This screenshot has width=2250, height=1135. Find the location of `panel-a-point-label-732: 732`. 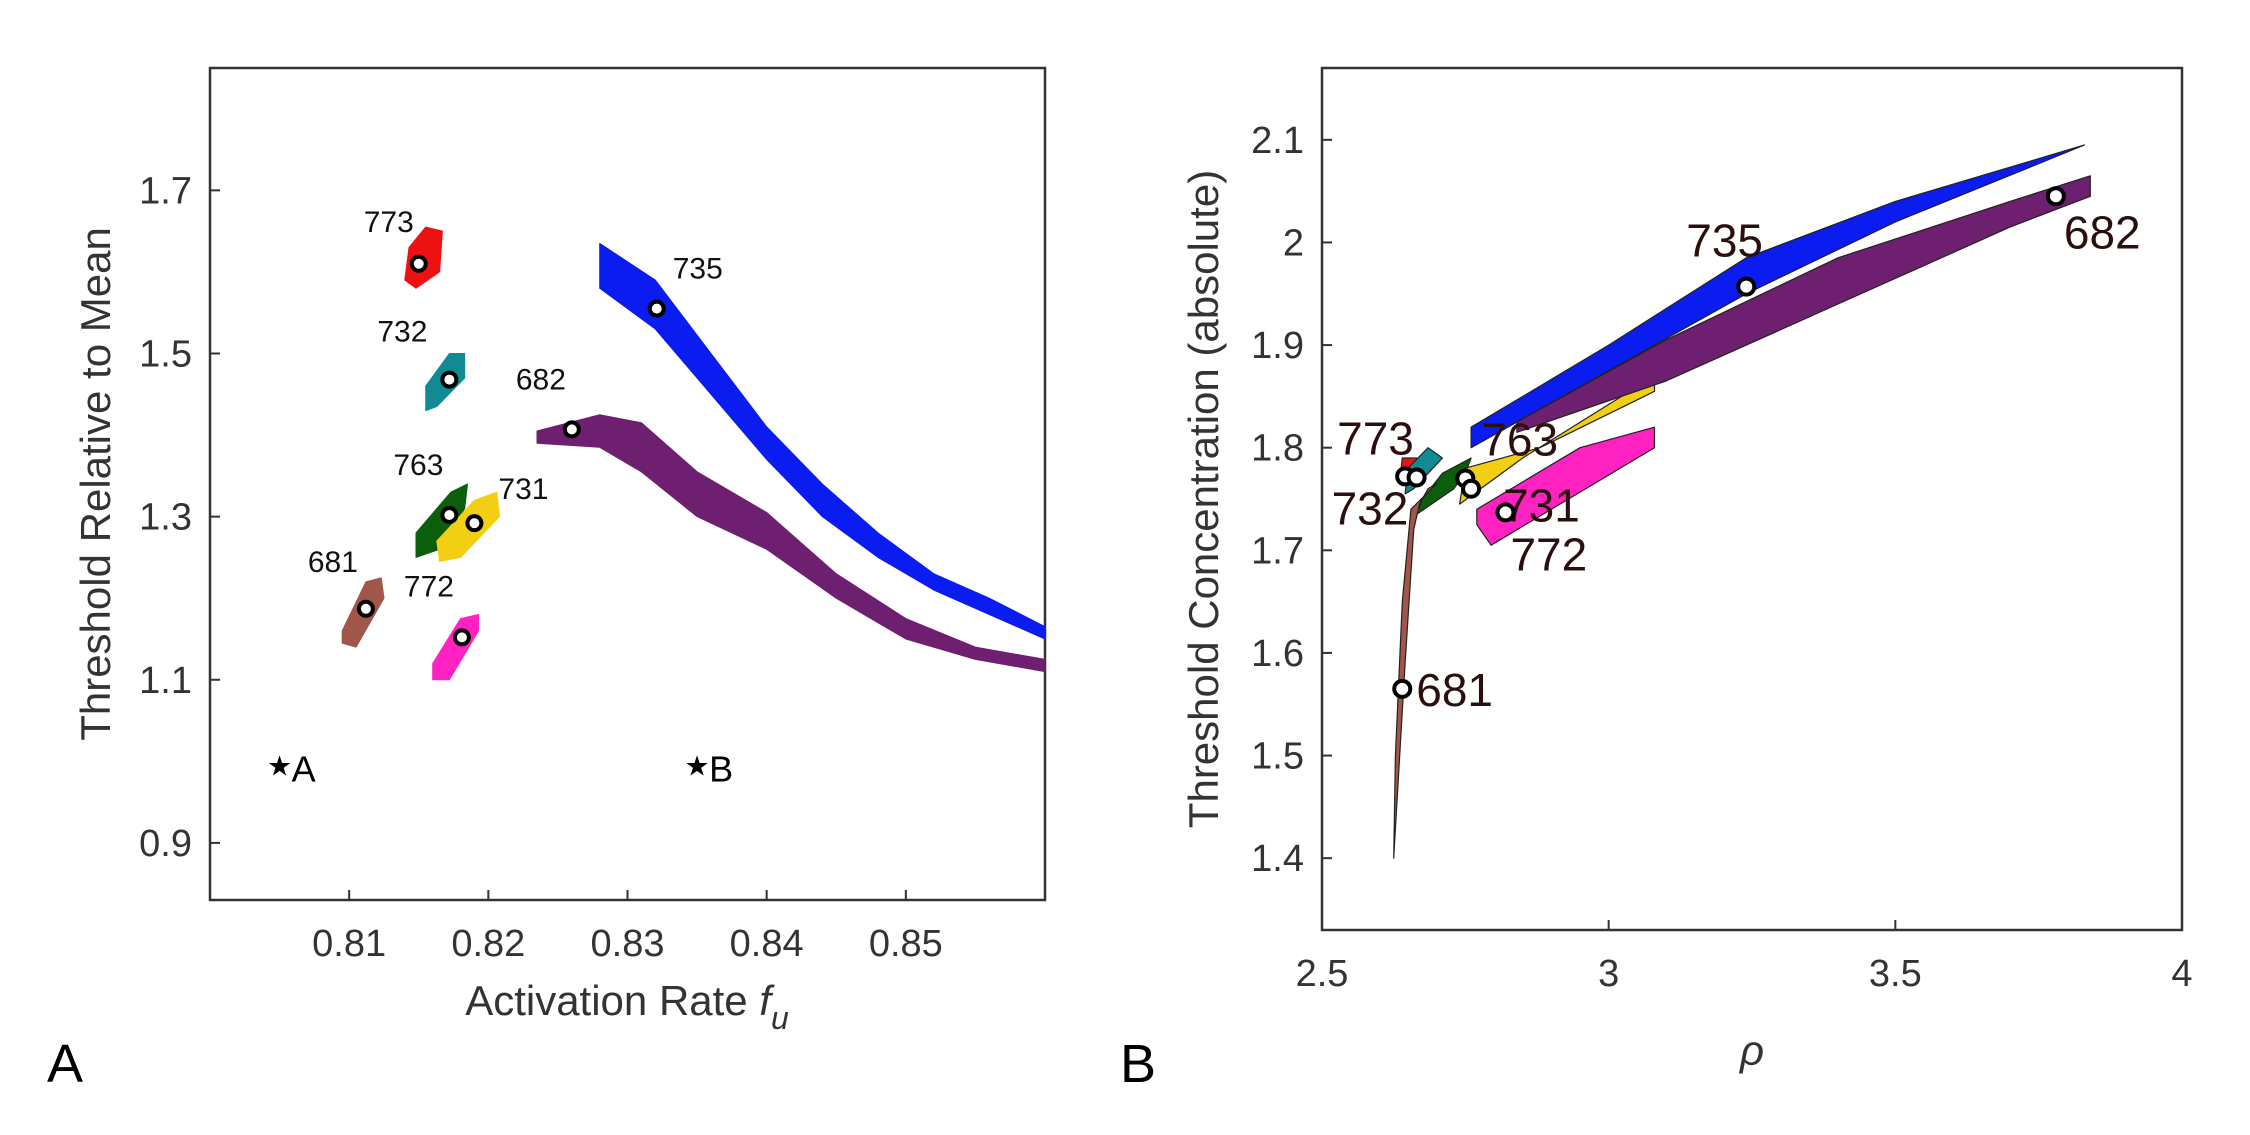

panel-a-point-label-732: 732 is located at coordinates (402, 332).